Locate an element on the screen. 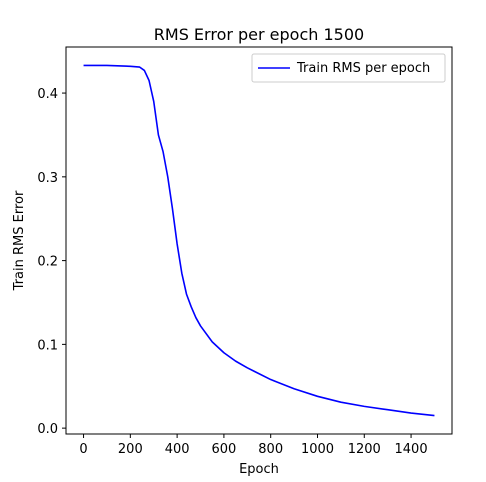 The height and width of the screenshot is (482, 486). x-tick-label: 1000 is located at coordinates (317, 449).